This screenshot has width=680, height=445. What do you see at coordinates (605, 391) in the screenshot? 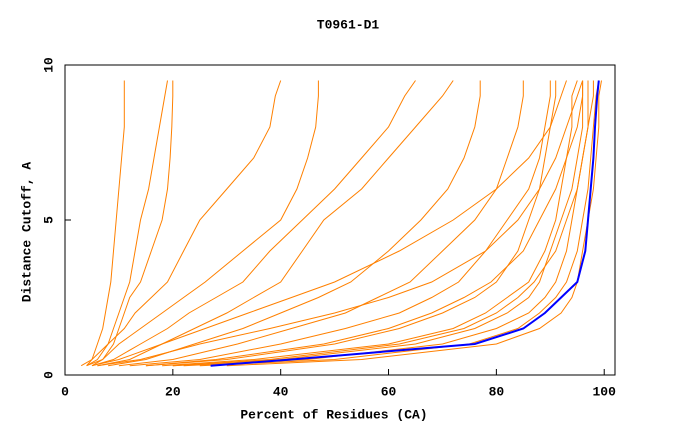
I see `x-tick-label: 100` at bounding box center [605, 391].